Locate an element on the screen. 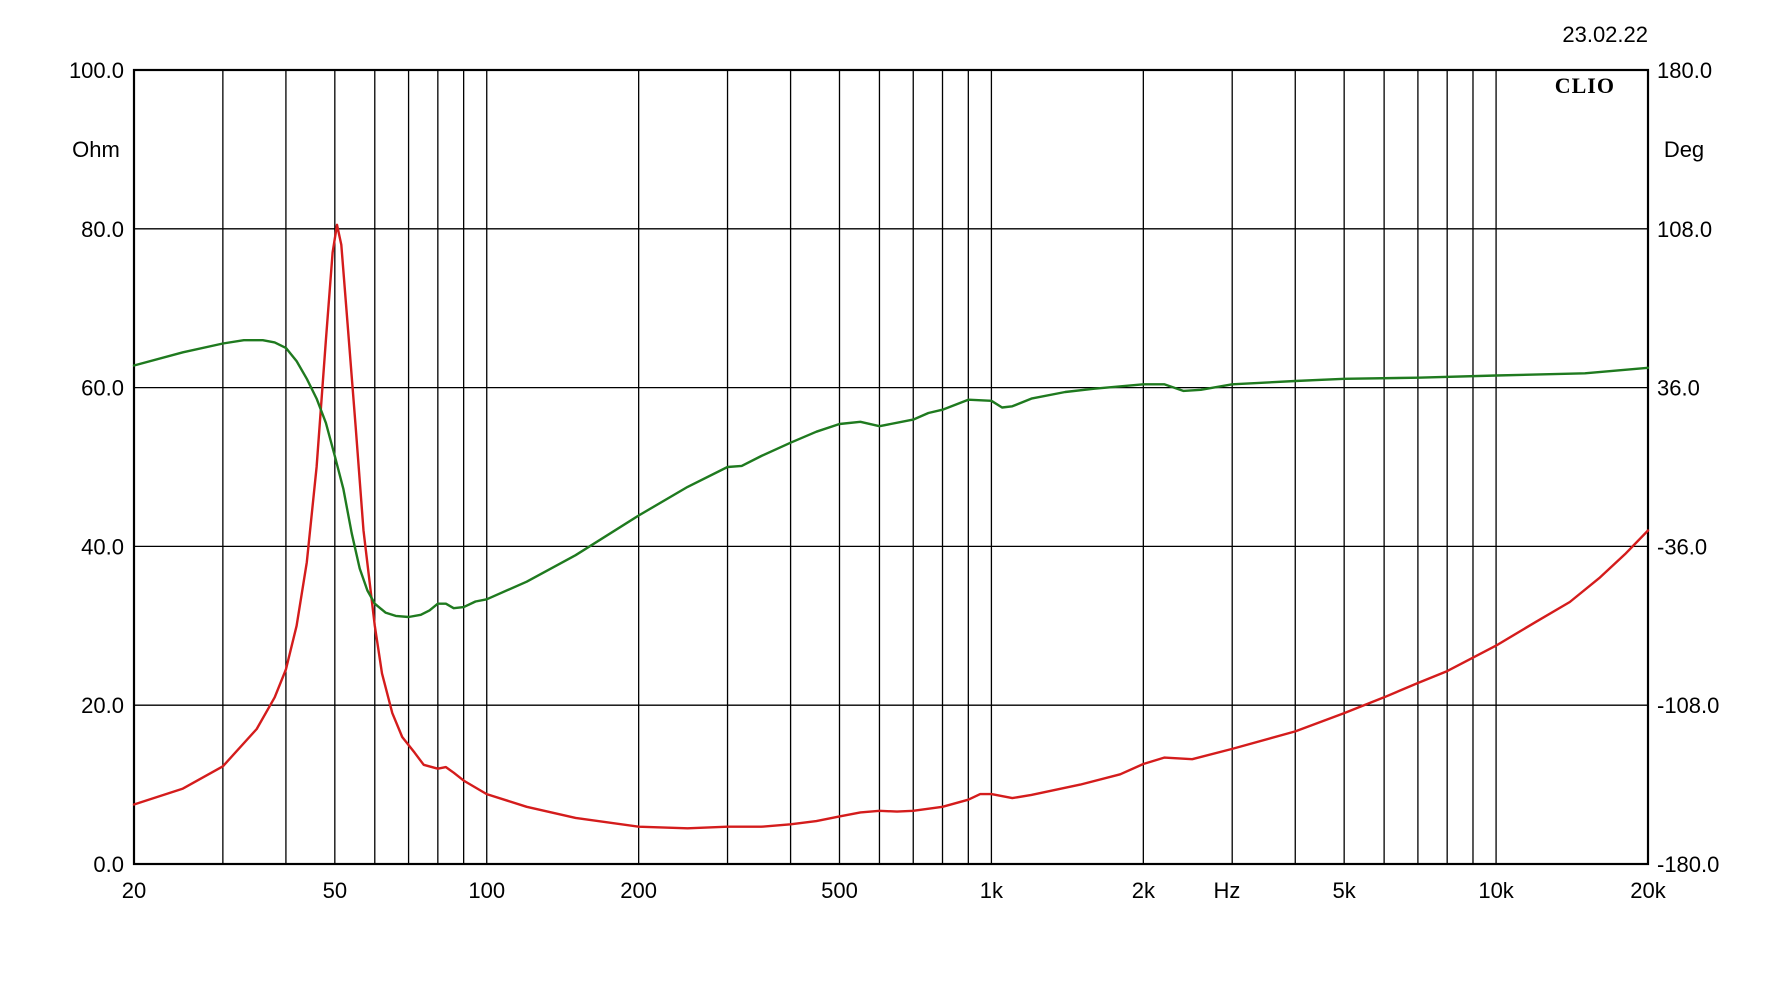  x-tick-label: 2k is located at coordinates (1144, 890).